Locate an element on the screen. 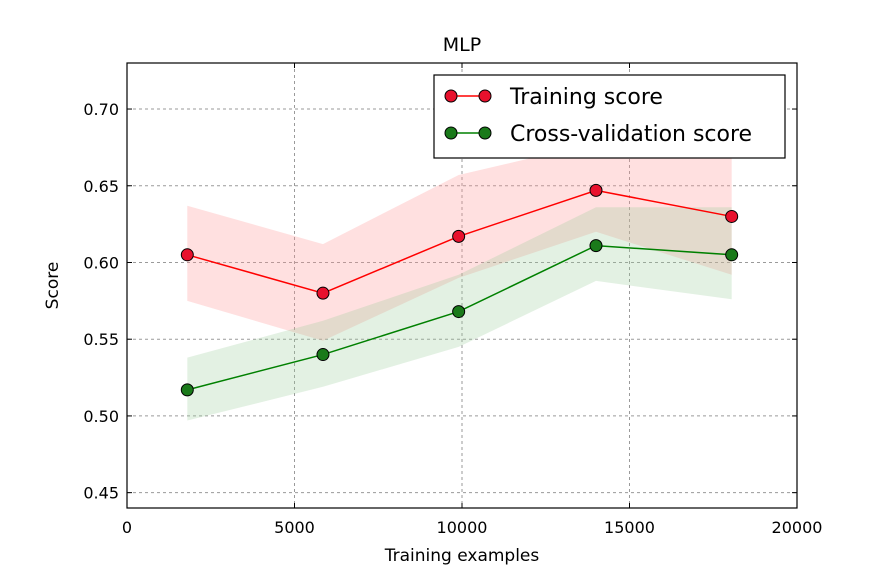 The height and width of the screenshot is (588, 886). chart-title: MLP is located at coordinates (462, 45).